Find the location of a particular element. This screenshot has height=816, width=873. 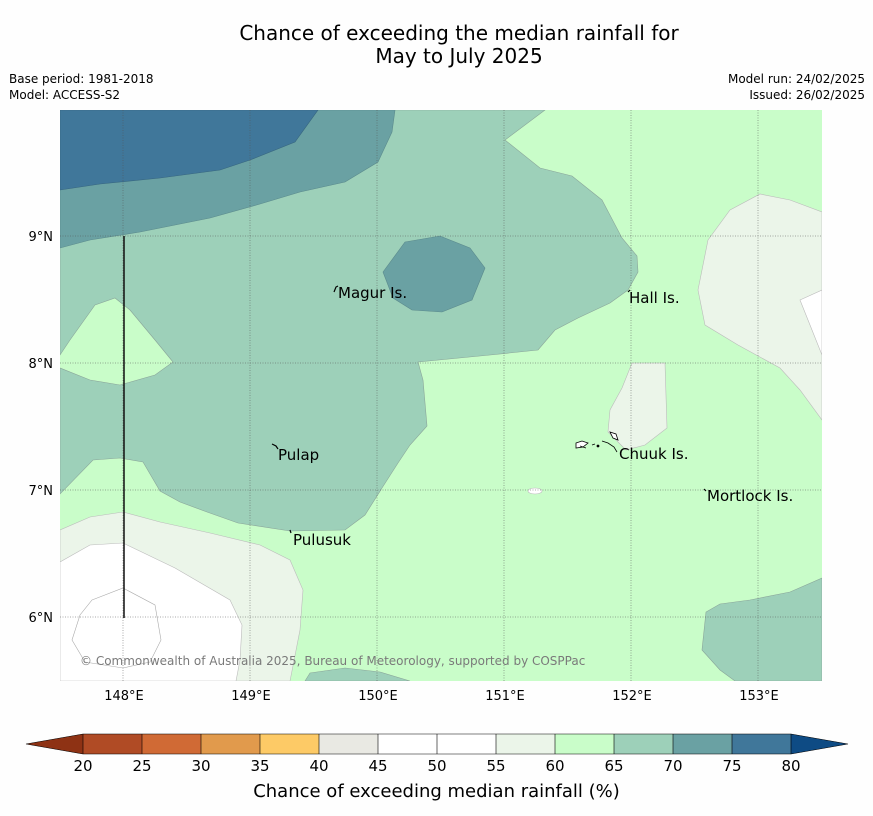

colorbar-label: Chance of exceeding median rainfall (%) is located at coordinates (436, 791).